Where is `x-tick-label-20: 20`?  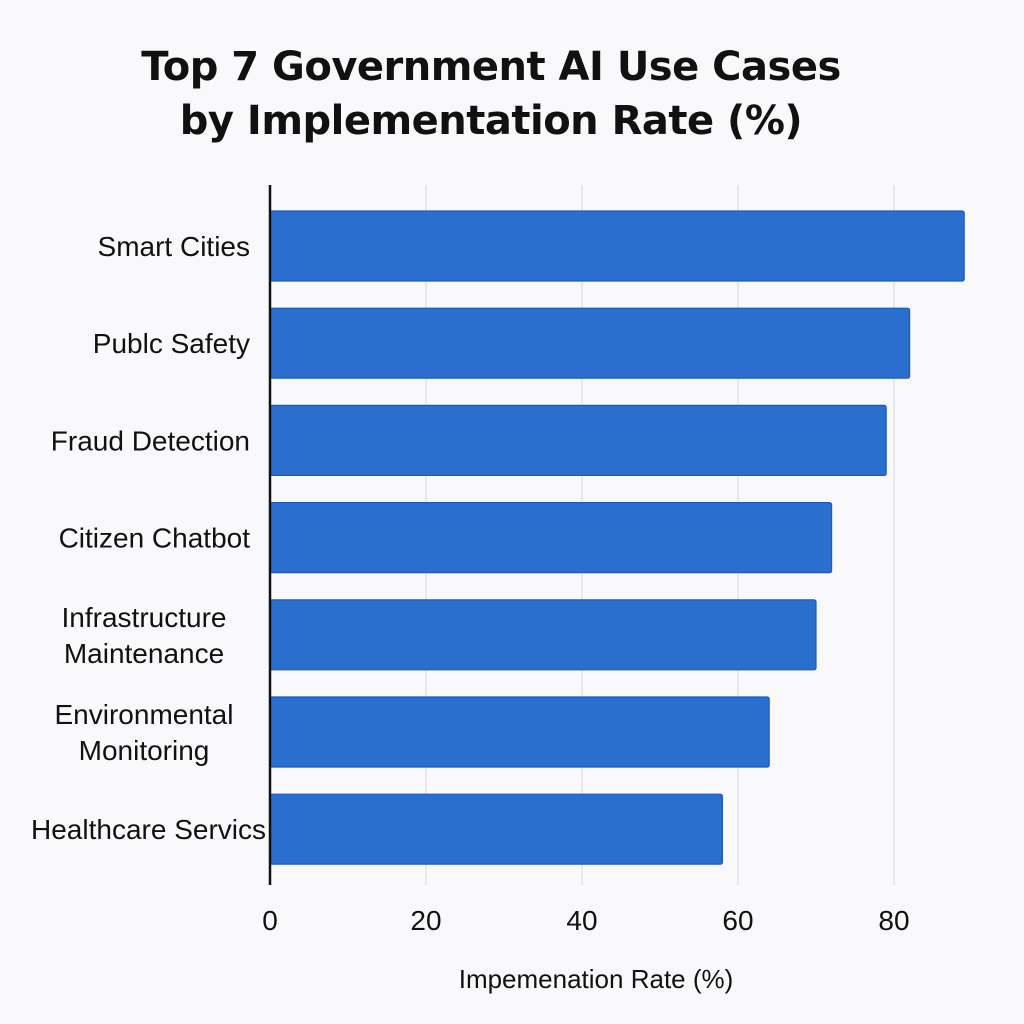 x-tick-label-20: 20 is located at coordinates (425, 920).